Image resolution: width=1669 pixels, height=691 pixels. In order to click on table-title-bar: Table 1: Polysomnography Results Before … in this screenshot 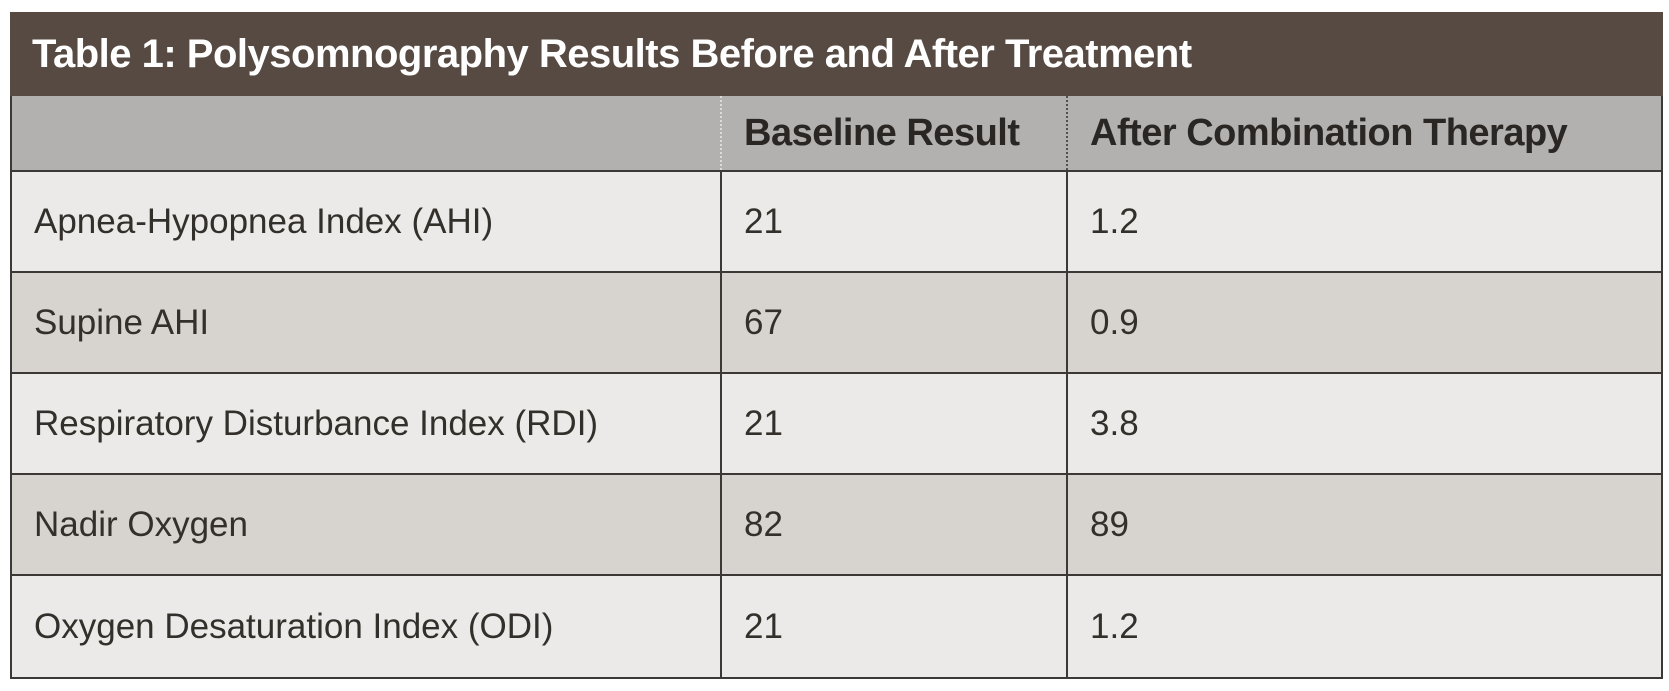, I will do `click(836, 54)`.